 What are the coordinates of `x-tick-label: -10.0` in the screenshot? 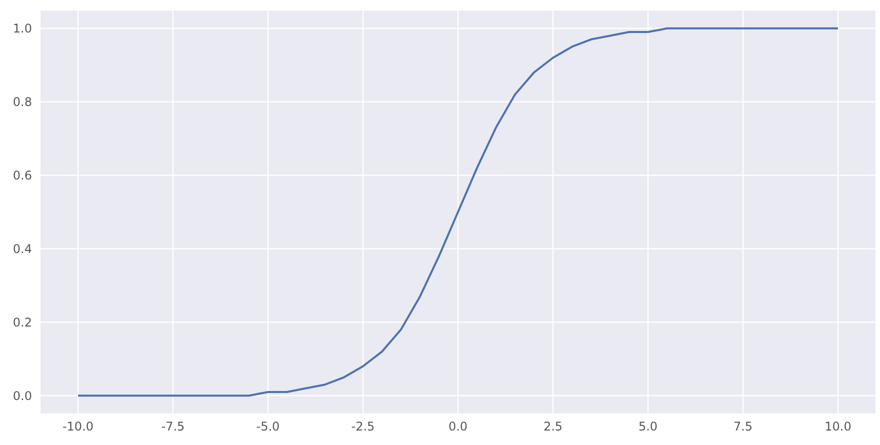 It's located at (78, 427).